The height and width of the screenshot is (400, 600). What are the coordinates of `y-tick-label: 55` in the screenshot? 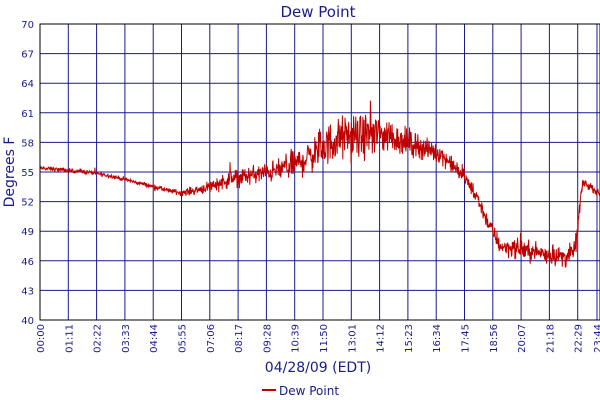 It's located at (27, 173).